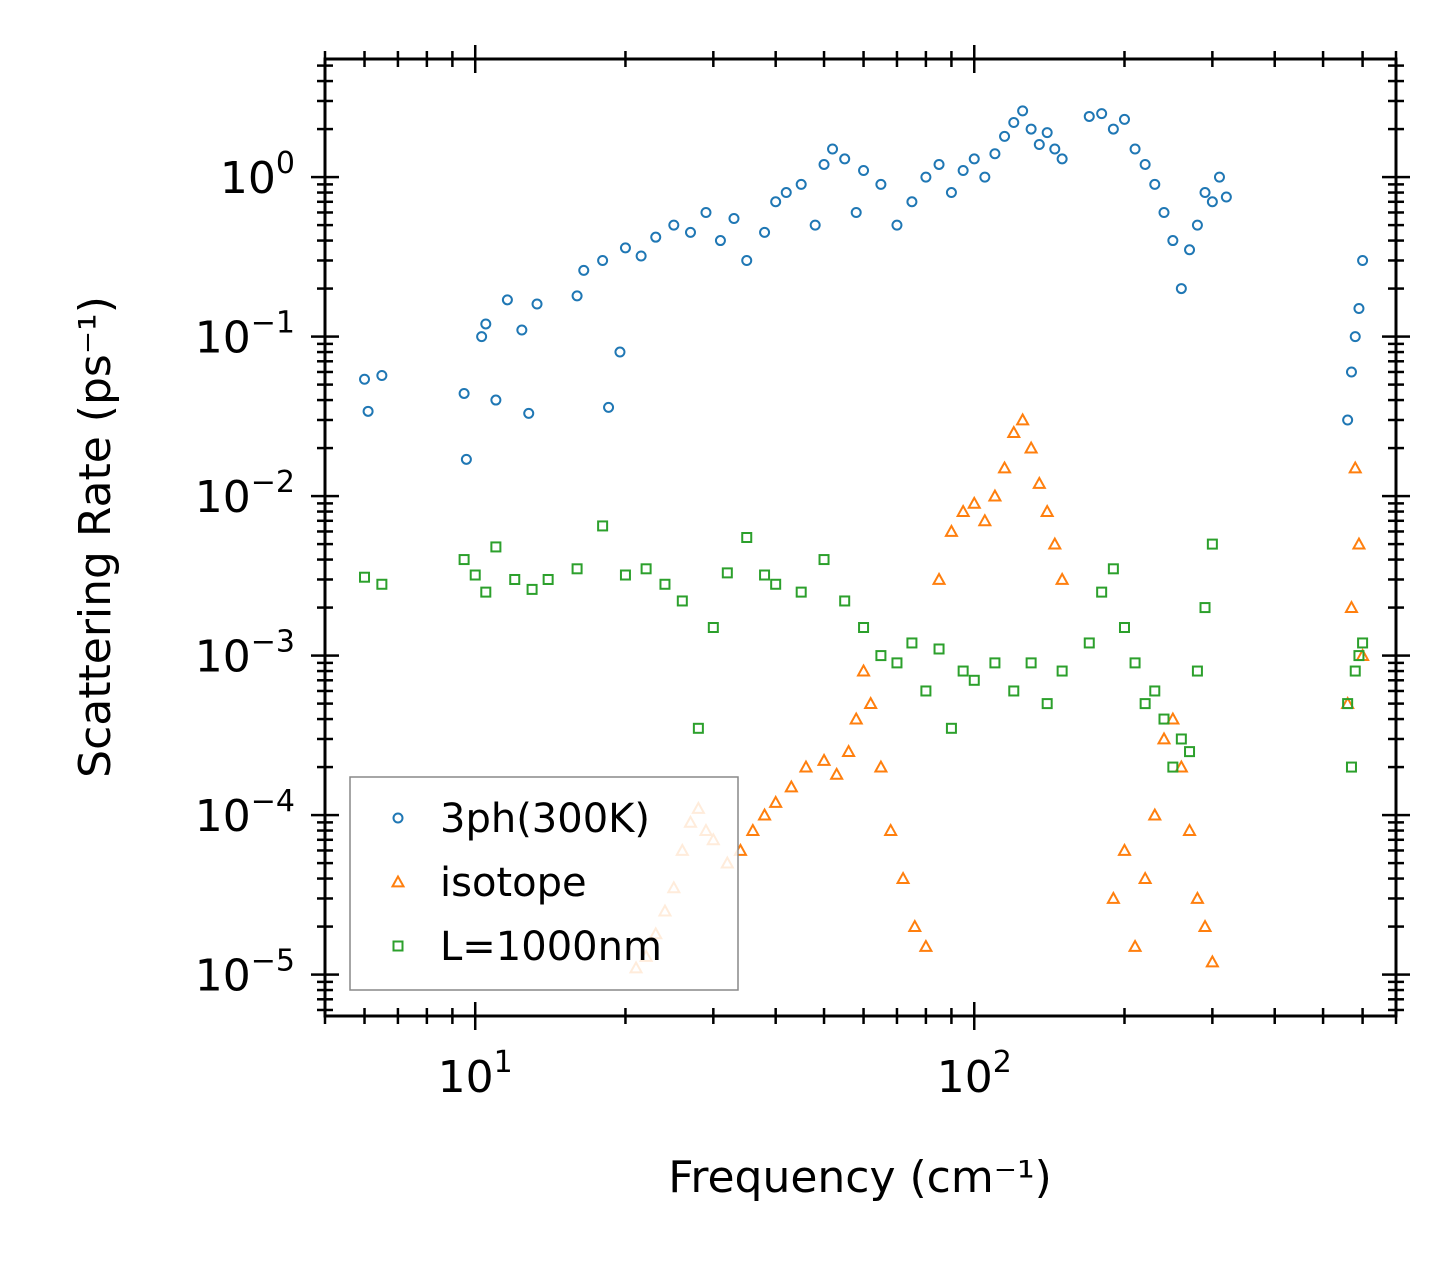 The image size is (1455, 1265). Describe the element at coordinates (245, 494) in the screenshot. I see `y-tick-label: 10⁻²` at that location.